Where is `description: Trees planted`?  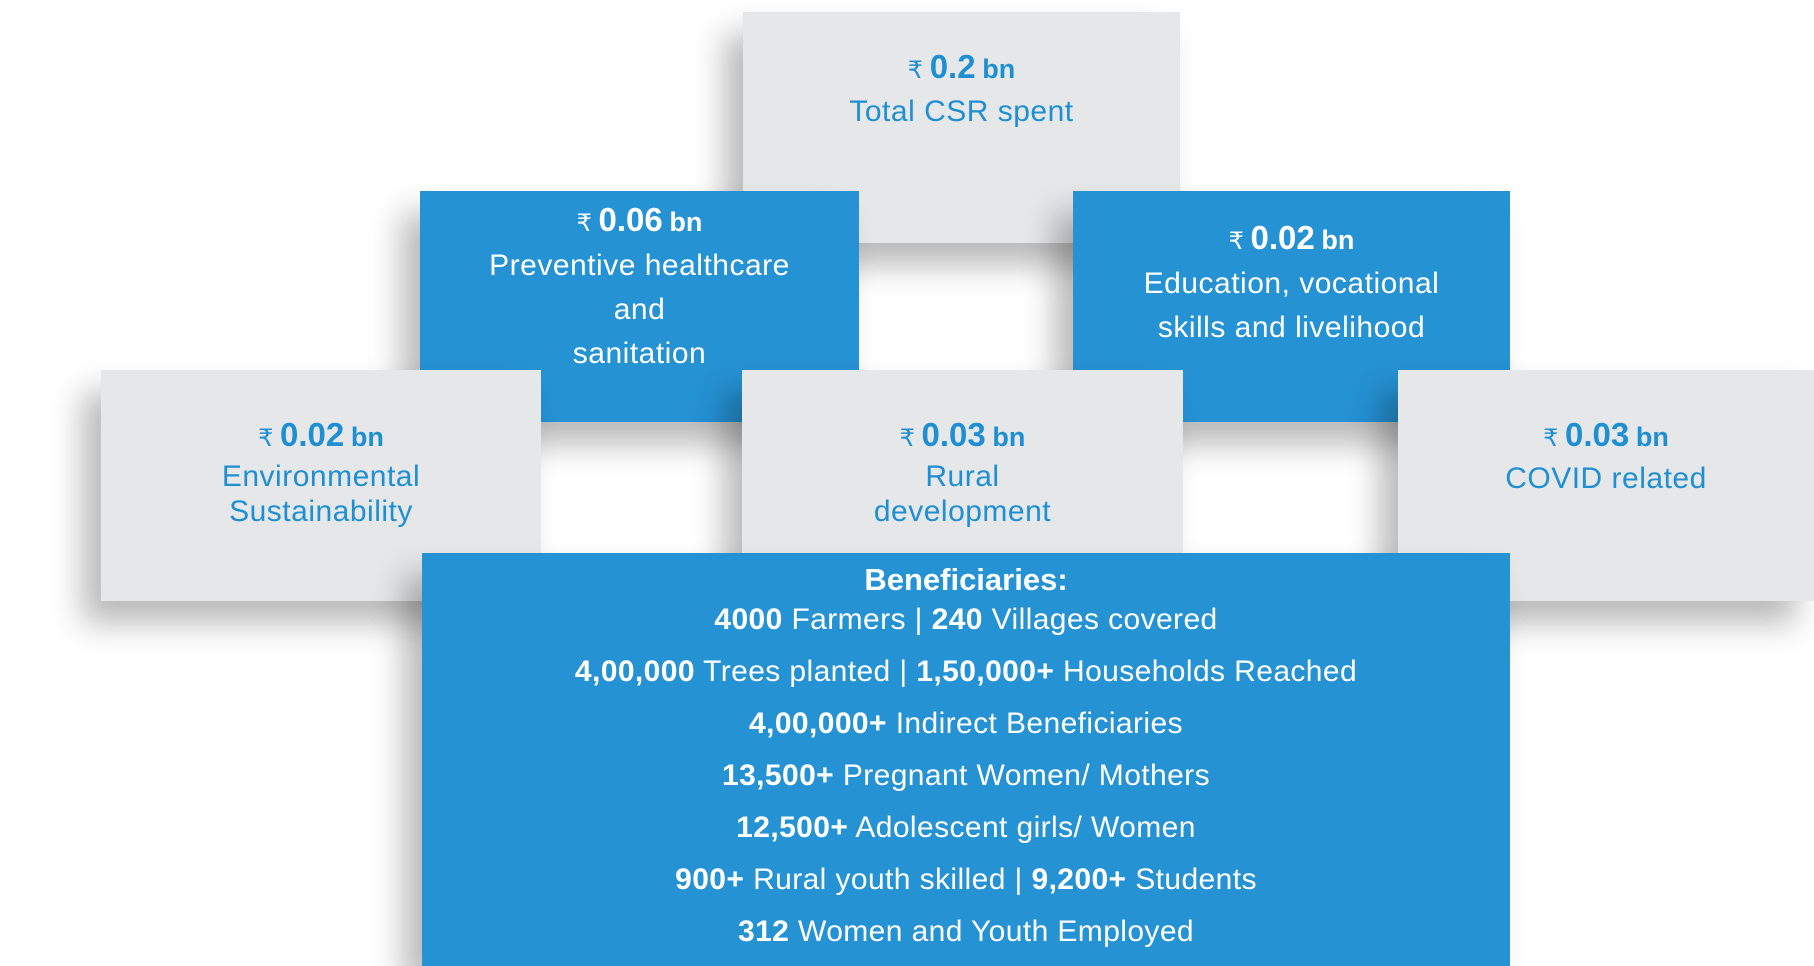
description: Trees planted is located at coordinates (797, 671).